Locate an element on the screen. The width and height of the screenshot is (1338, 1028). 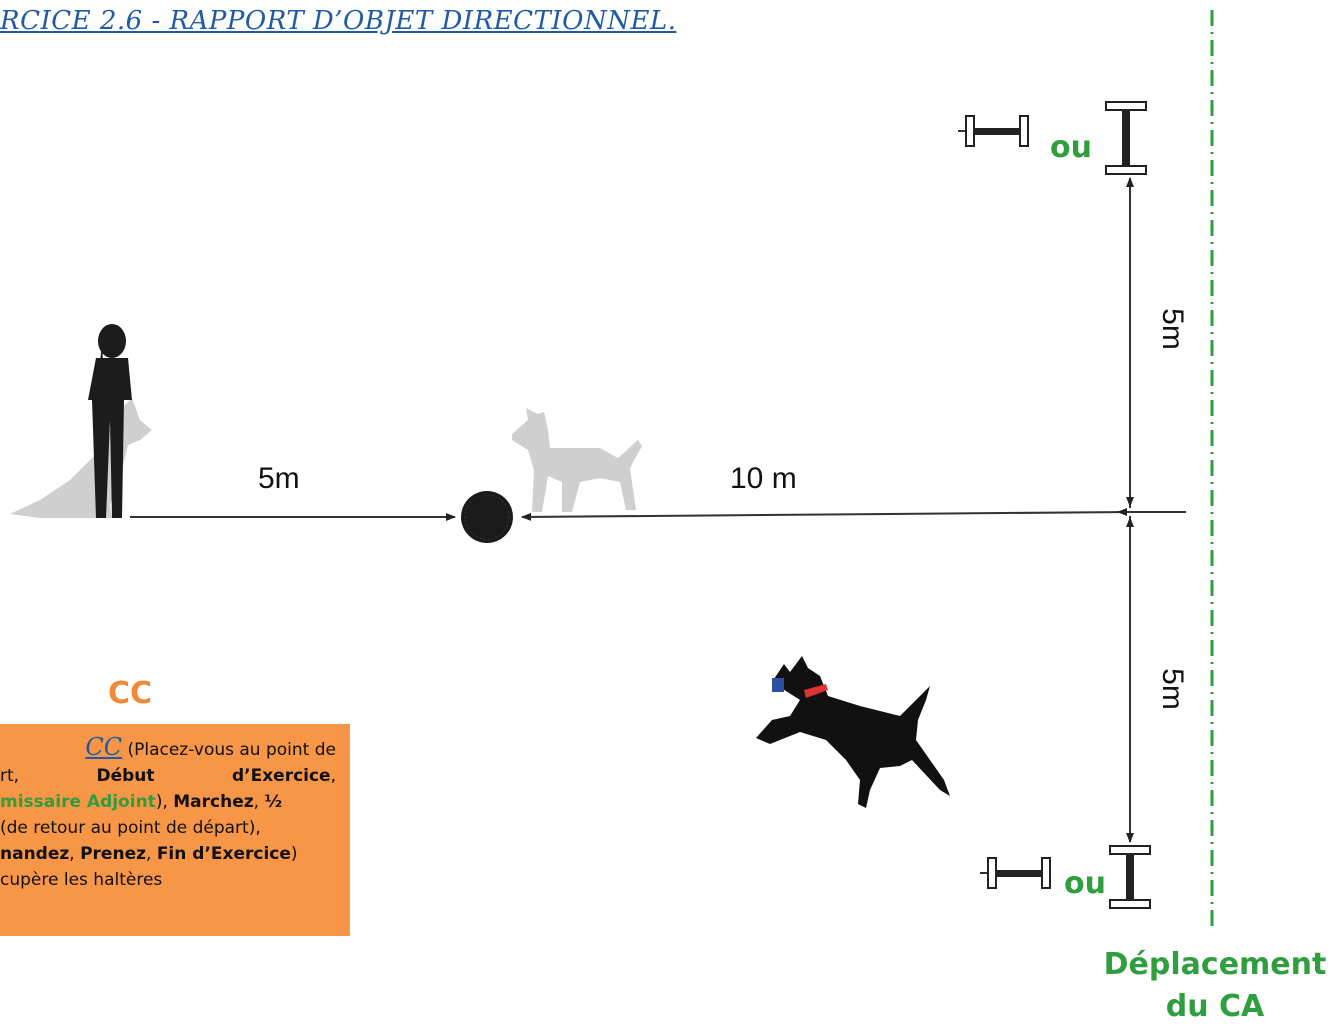
object-to-cross-line is located at coordinates (826, 516).